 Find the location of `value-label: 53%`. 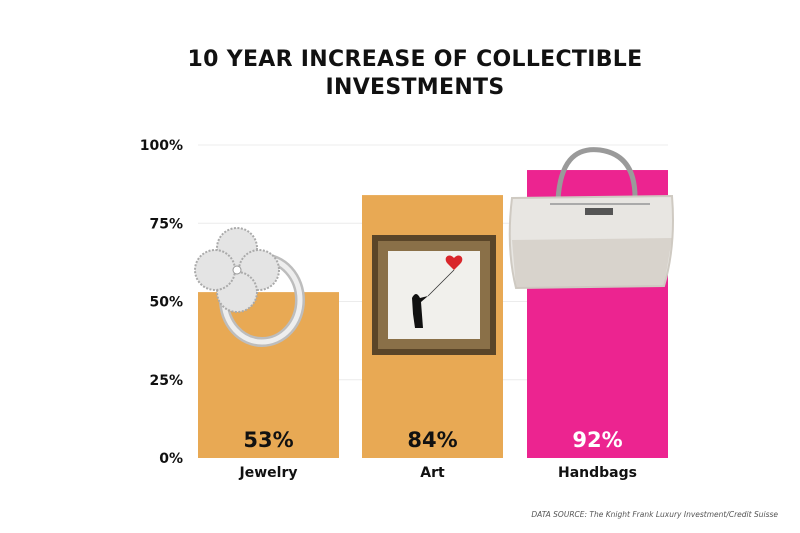

value-label: 53% is located at coordinates (268, 440).